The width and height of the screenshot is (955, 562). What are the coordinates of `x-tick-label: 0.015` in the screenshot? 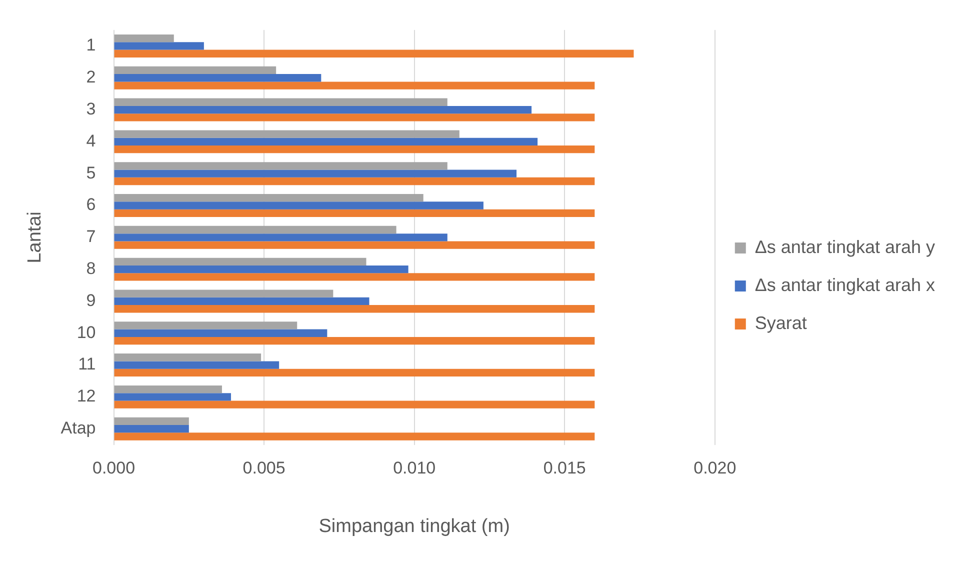 It's located at (564, 468).